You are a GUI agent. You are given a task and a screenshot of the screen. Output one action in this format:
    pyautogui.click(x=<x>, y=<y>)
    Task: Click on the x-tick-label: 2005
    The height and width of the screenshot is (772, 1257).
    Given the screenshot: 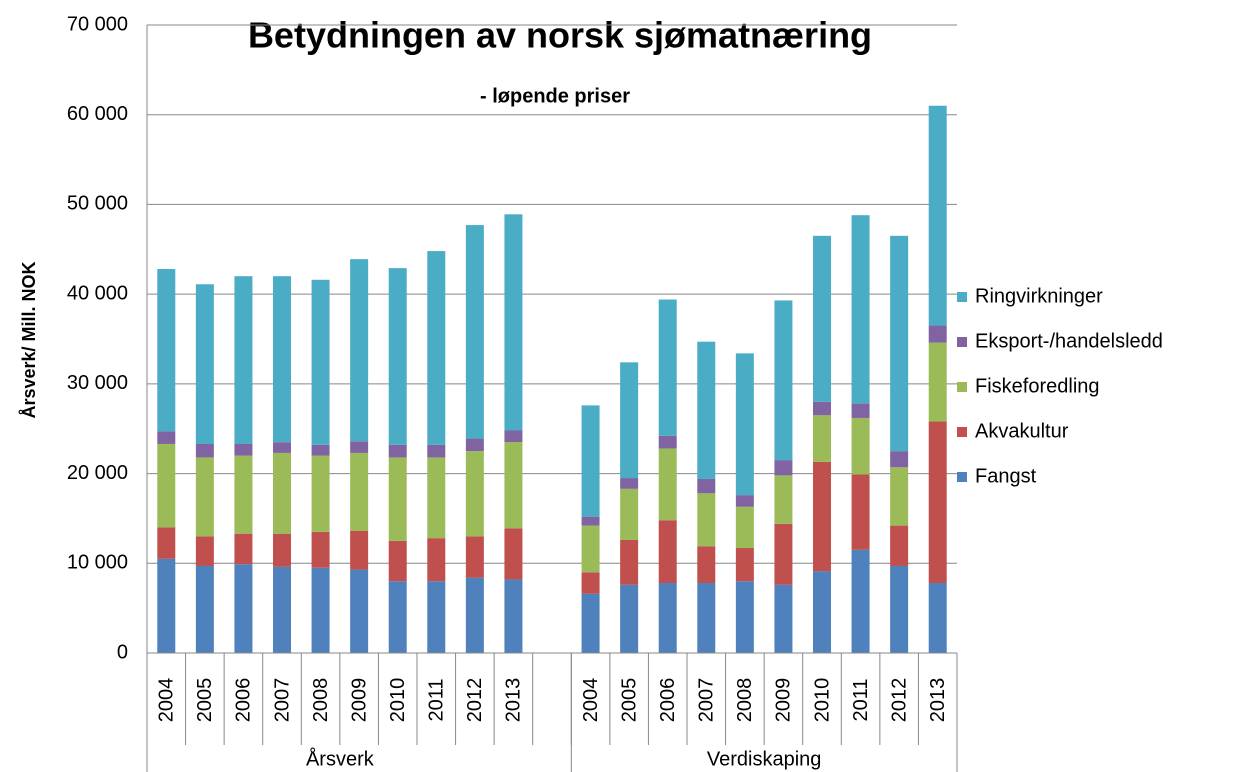 What is the action you would take?
    pyautogui.click(x=205, y=700)
    